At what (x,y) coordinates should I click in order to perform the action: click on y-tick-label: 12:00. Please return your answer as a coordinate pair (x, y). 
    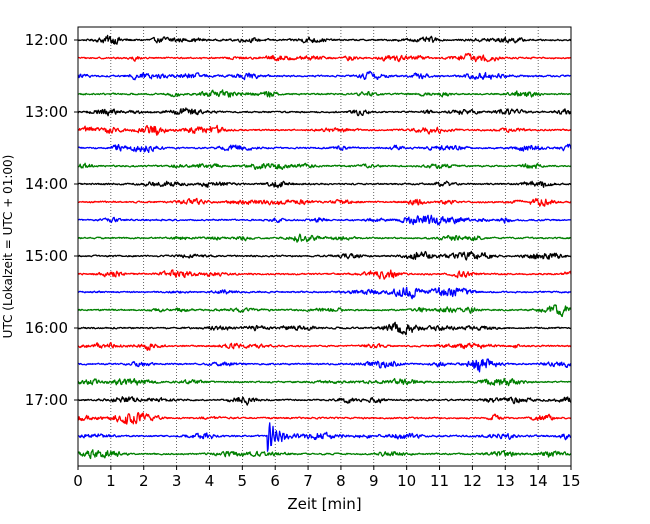
    Looking at the image, I should click on (46, 40).